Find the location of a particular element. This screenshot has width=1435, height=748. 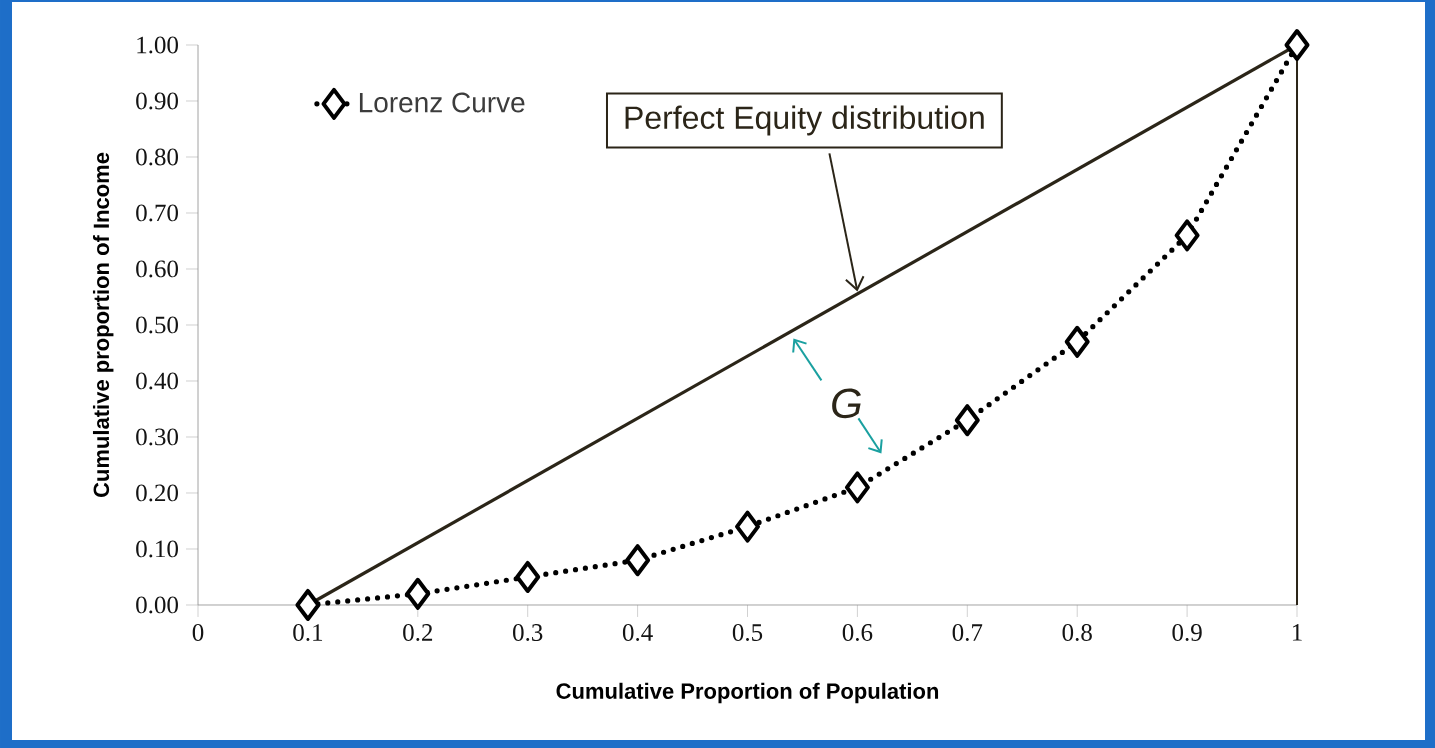

y-tick-label: 0.70 is located at coordinates (157, 213).